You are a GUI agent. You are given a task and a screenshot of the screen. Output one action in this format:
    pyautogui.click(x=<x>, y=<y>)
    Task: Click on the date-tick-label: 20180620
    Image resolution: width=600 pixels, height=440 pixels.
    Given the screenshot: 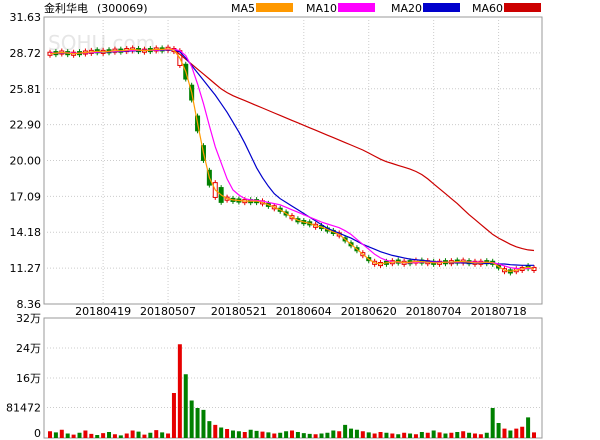 What is the action you would take?
    pyautogui.click(x=369, y=311)
    